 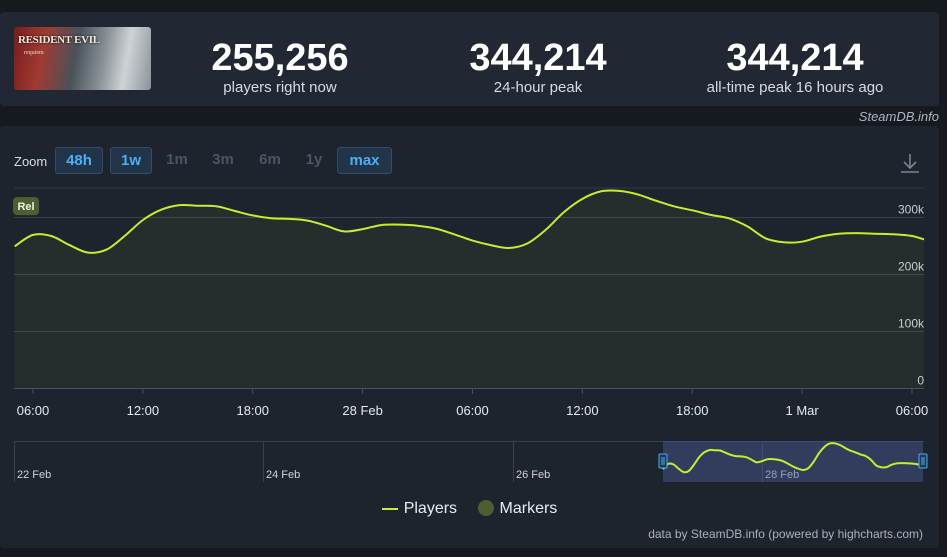 I want to click on stat-value: 255,256, so click(x=280, y=58).